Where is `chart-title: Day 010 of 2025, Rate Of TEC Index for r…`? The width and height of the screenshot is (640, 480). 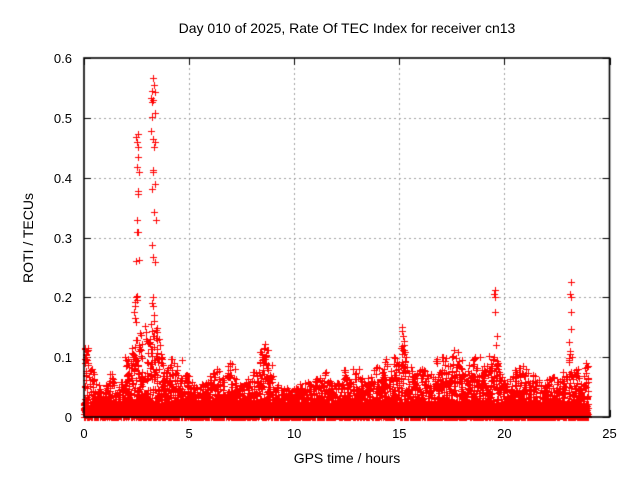 chart-title: Day 010 of 2025, Rate Of TEC Index for r… is located at coordinates (347, 28).